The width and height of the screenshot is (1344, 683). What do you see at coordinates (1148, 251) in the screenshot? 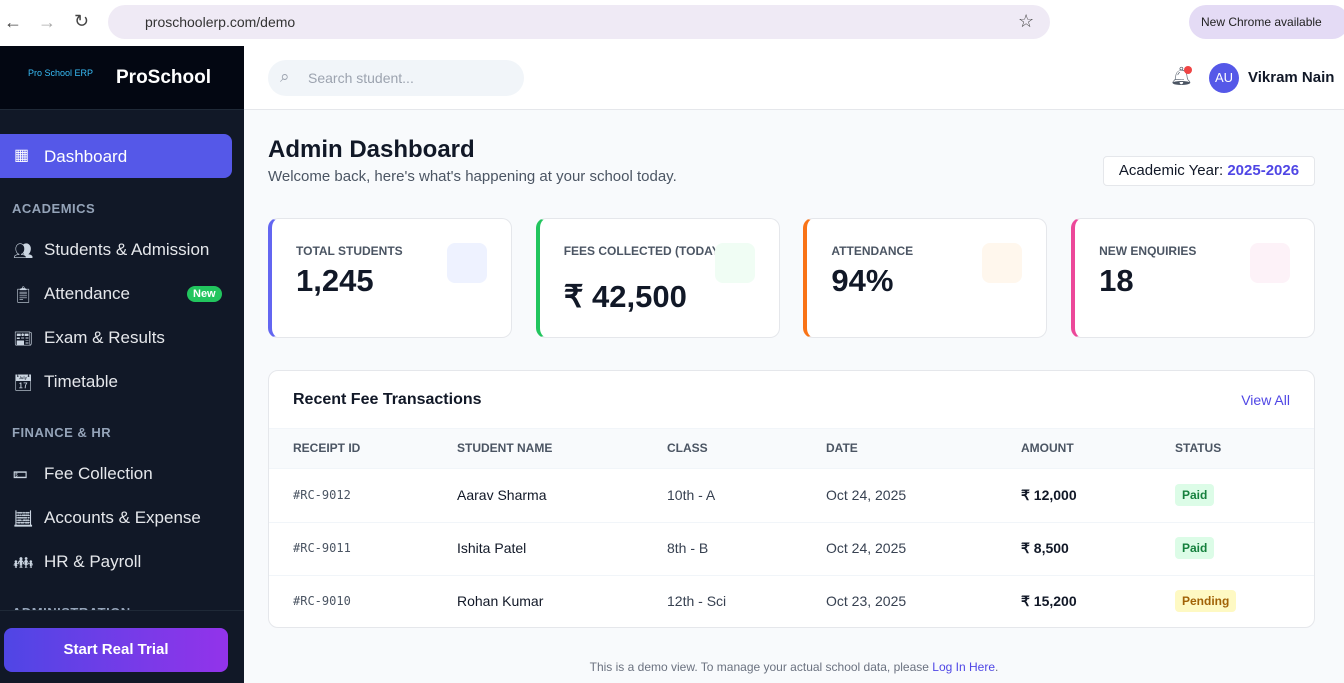
I see `stat-label: NEW ENQUIRIES` at bounding box center [1148, 251].